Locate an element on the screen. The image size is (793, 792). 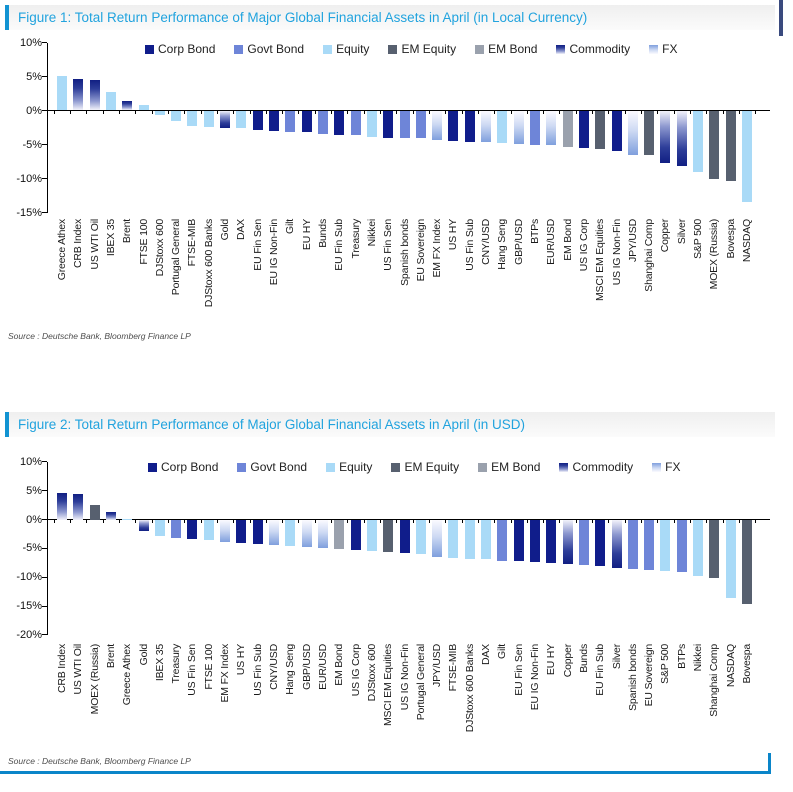
x-axis-category-label: EM FX Index is located at coordinates (225, 673).